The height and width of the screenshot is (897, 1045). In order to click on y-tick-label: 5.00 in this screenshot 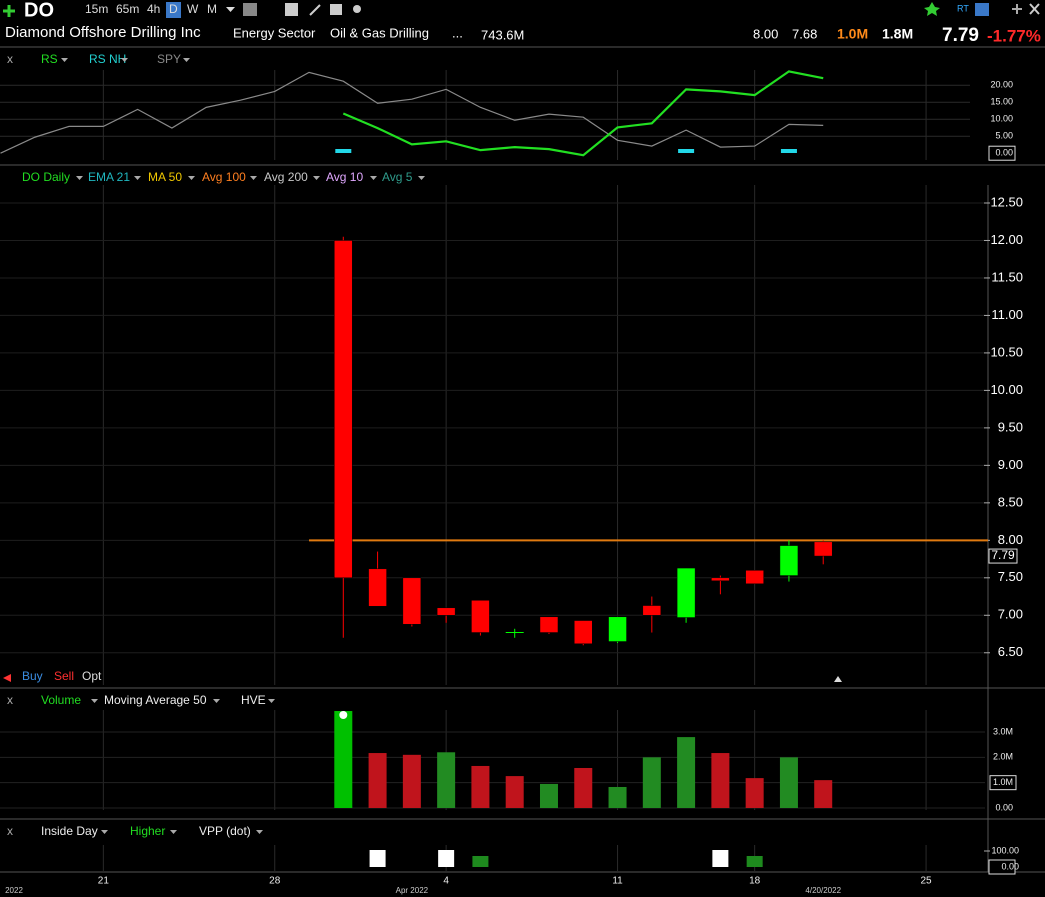, I will do `click(1004, 136)`.